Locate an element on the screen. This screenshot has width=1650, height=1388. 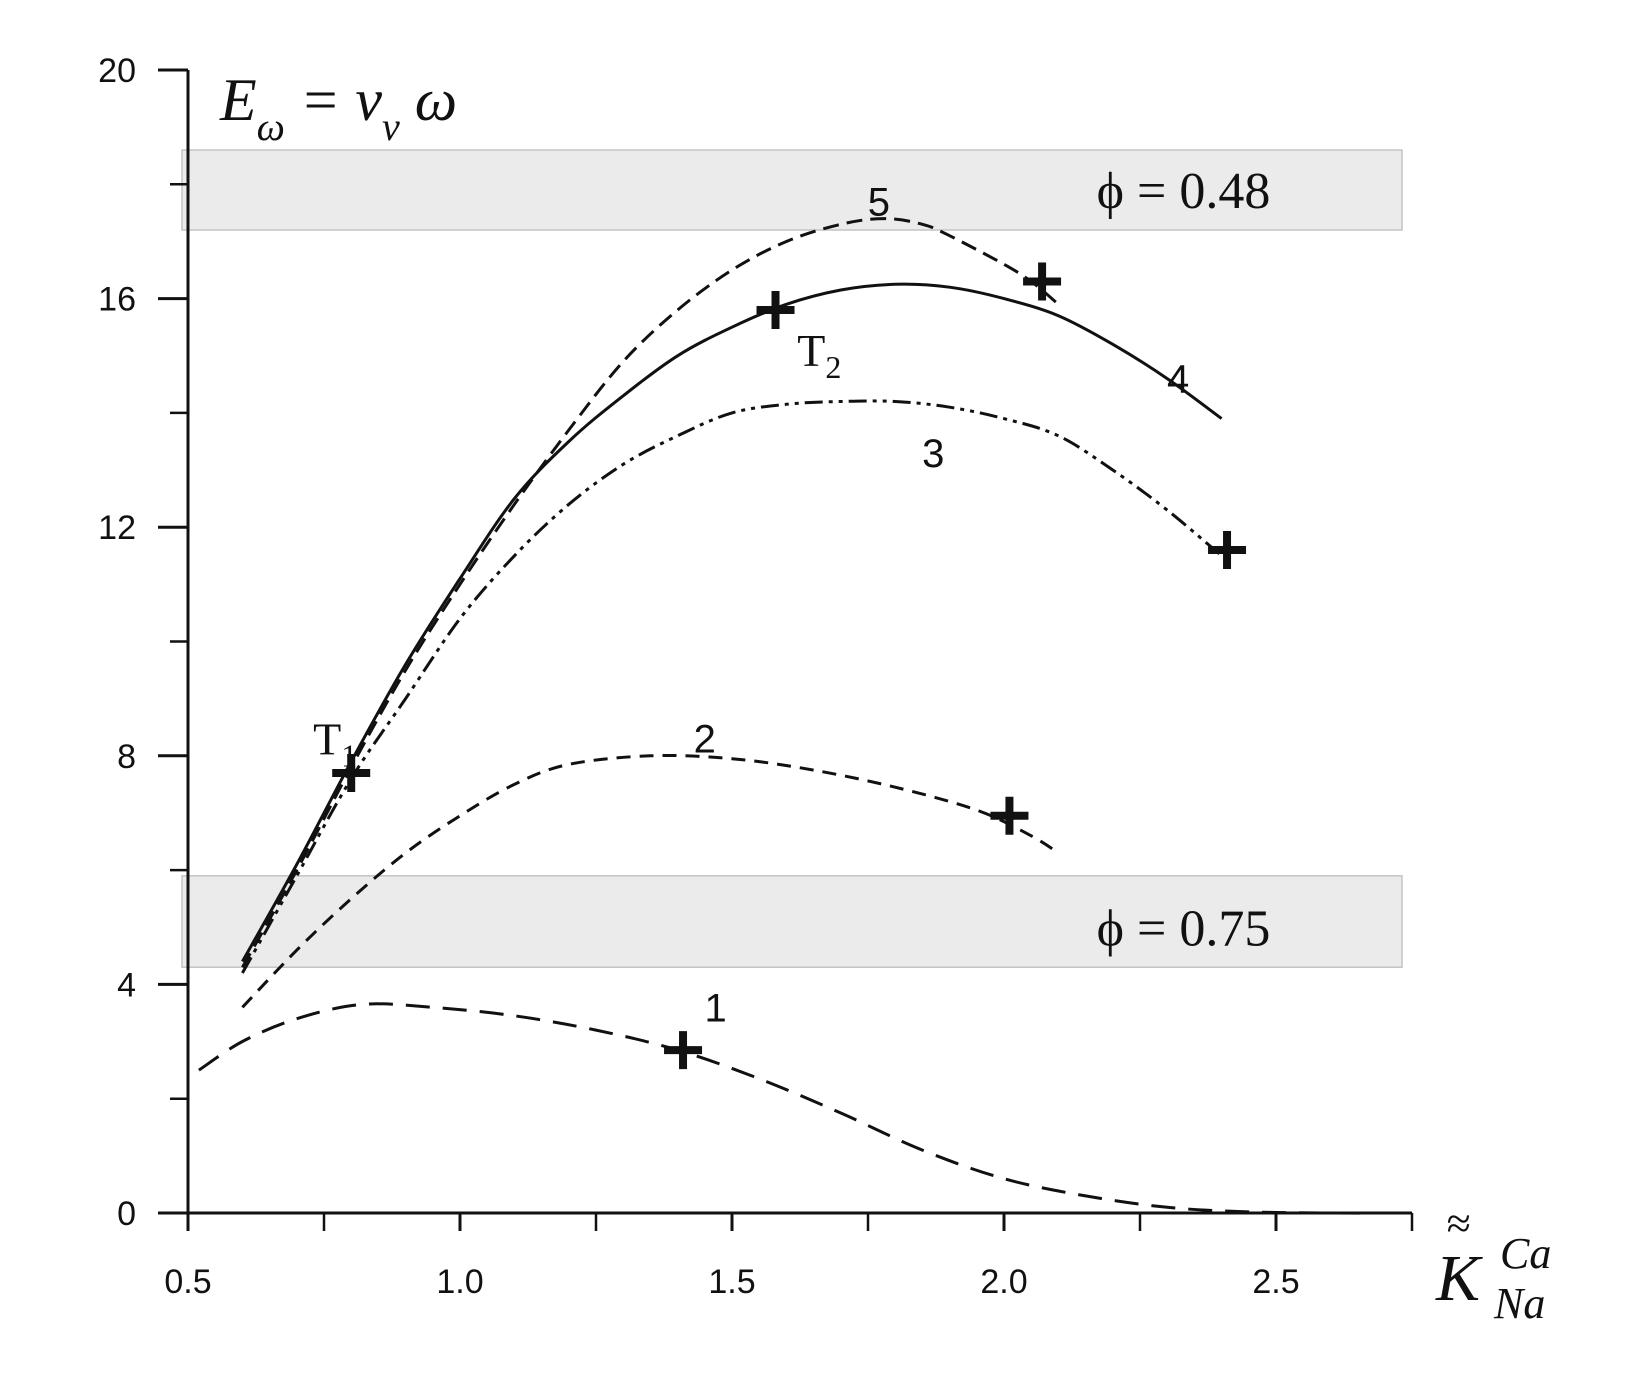
x-tick-label: 2.5 is located at coordinates (1275, 1282).